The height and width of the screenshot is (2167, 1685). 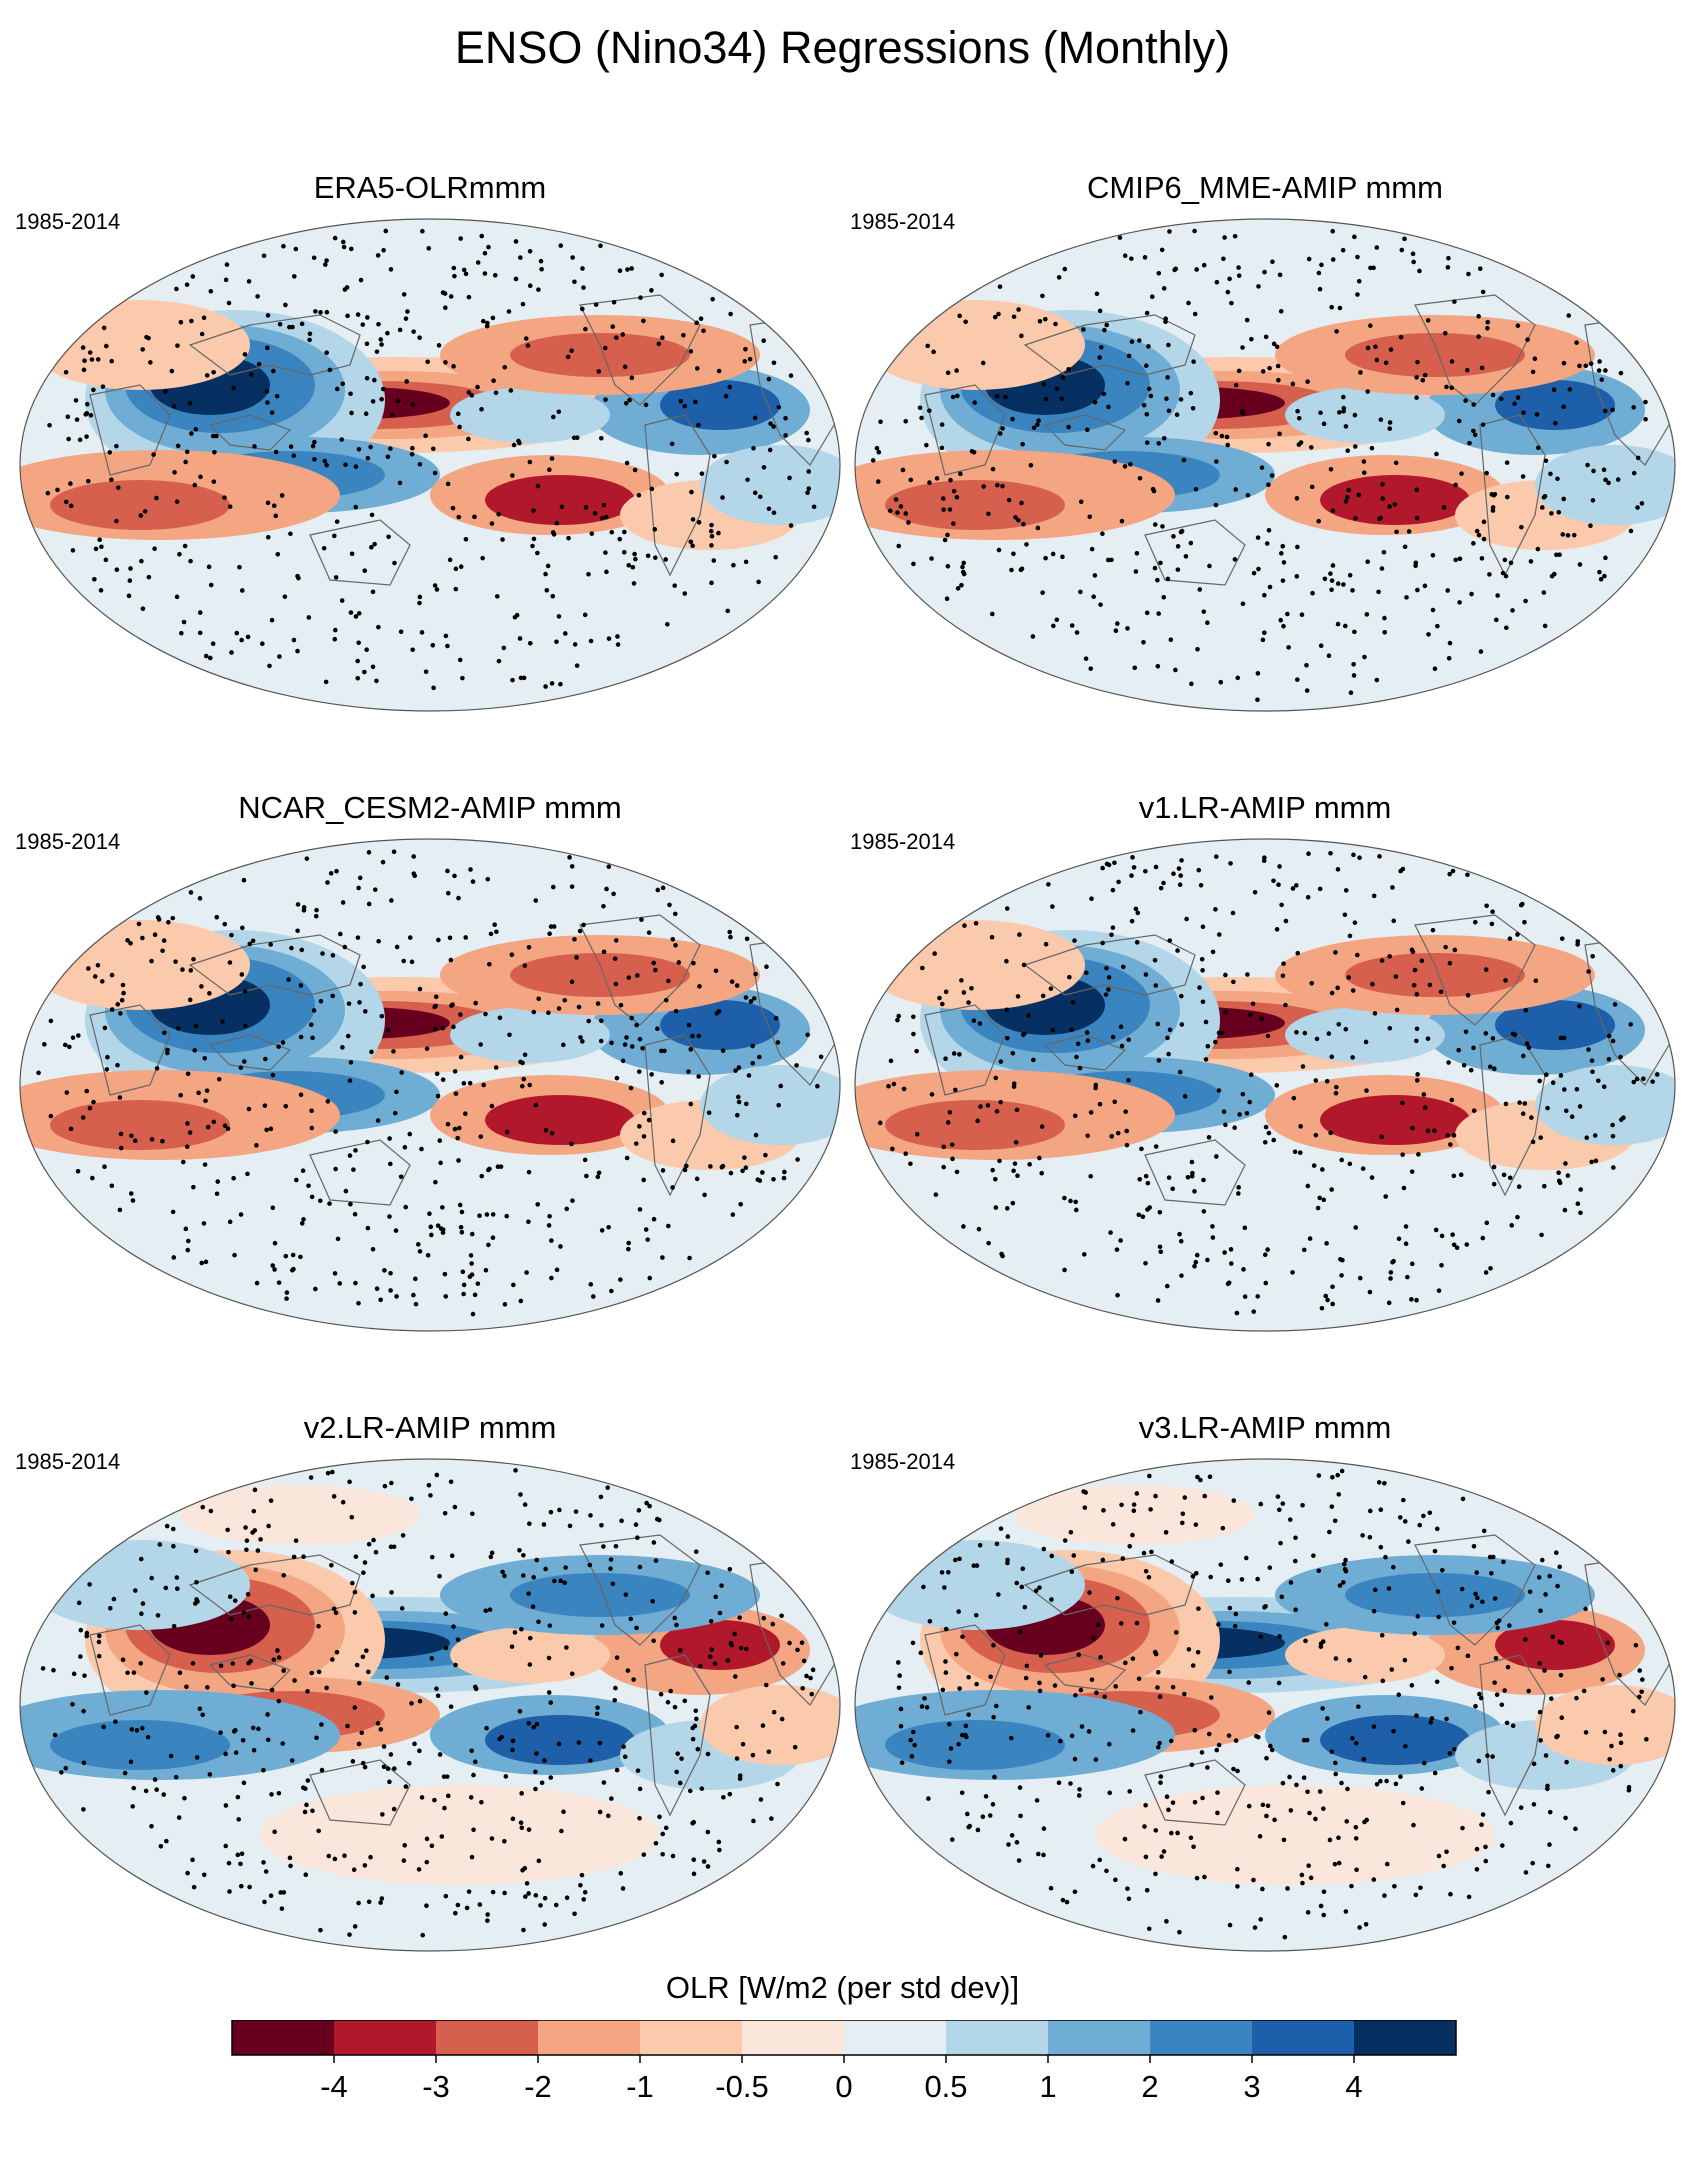 I want to click on negative-anomaly, so click(x=460, y=595).